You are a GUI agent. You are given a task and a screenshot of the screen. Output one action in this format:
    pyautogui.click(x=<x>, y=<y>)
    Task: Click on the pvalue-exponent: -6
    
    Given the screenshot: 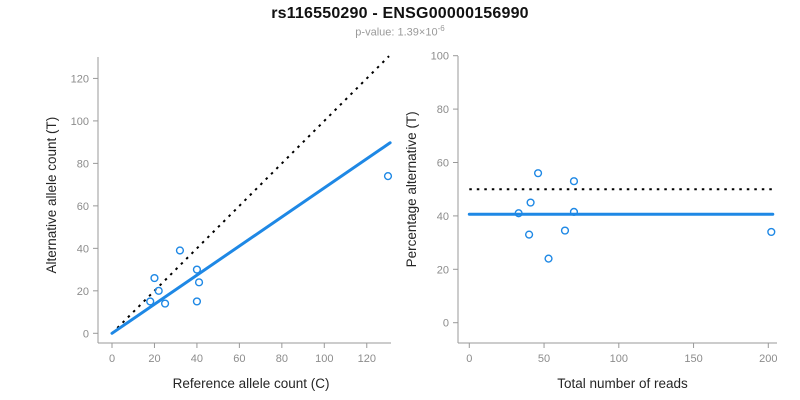 What is the action you would take?
    pyautogui.click(x=441, y=28)
    